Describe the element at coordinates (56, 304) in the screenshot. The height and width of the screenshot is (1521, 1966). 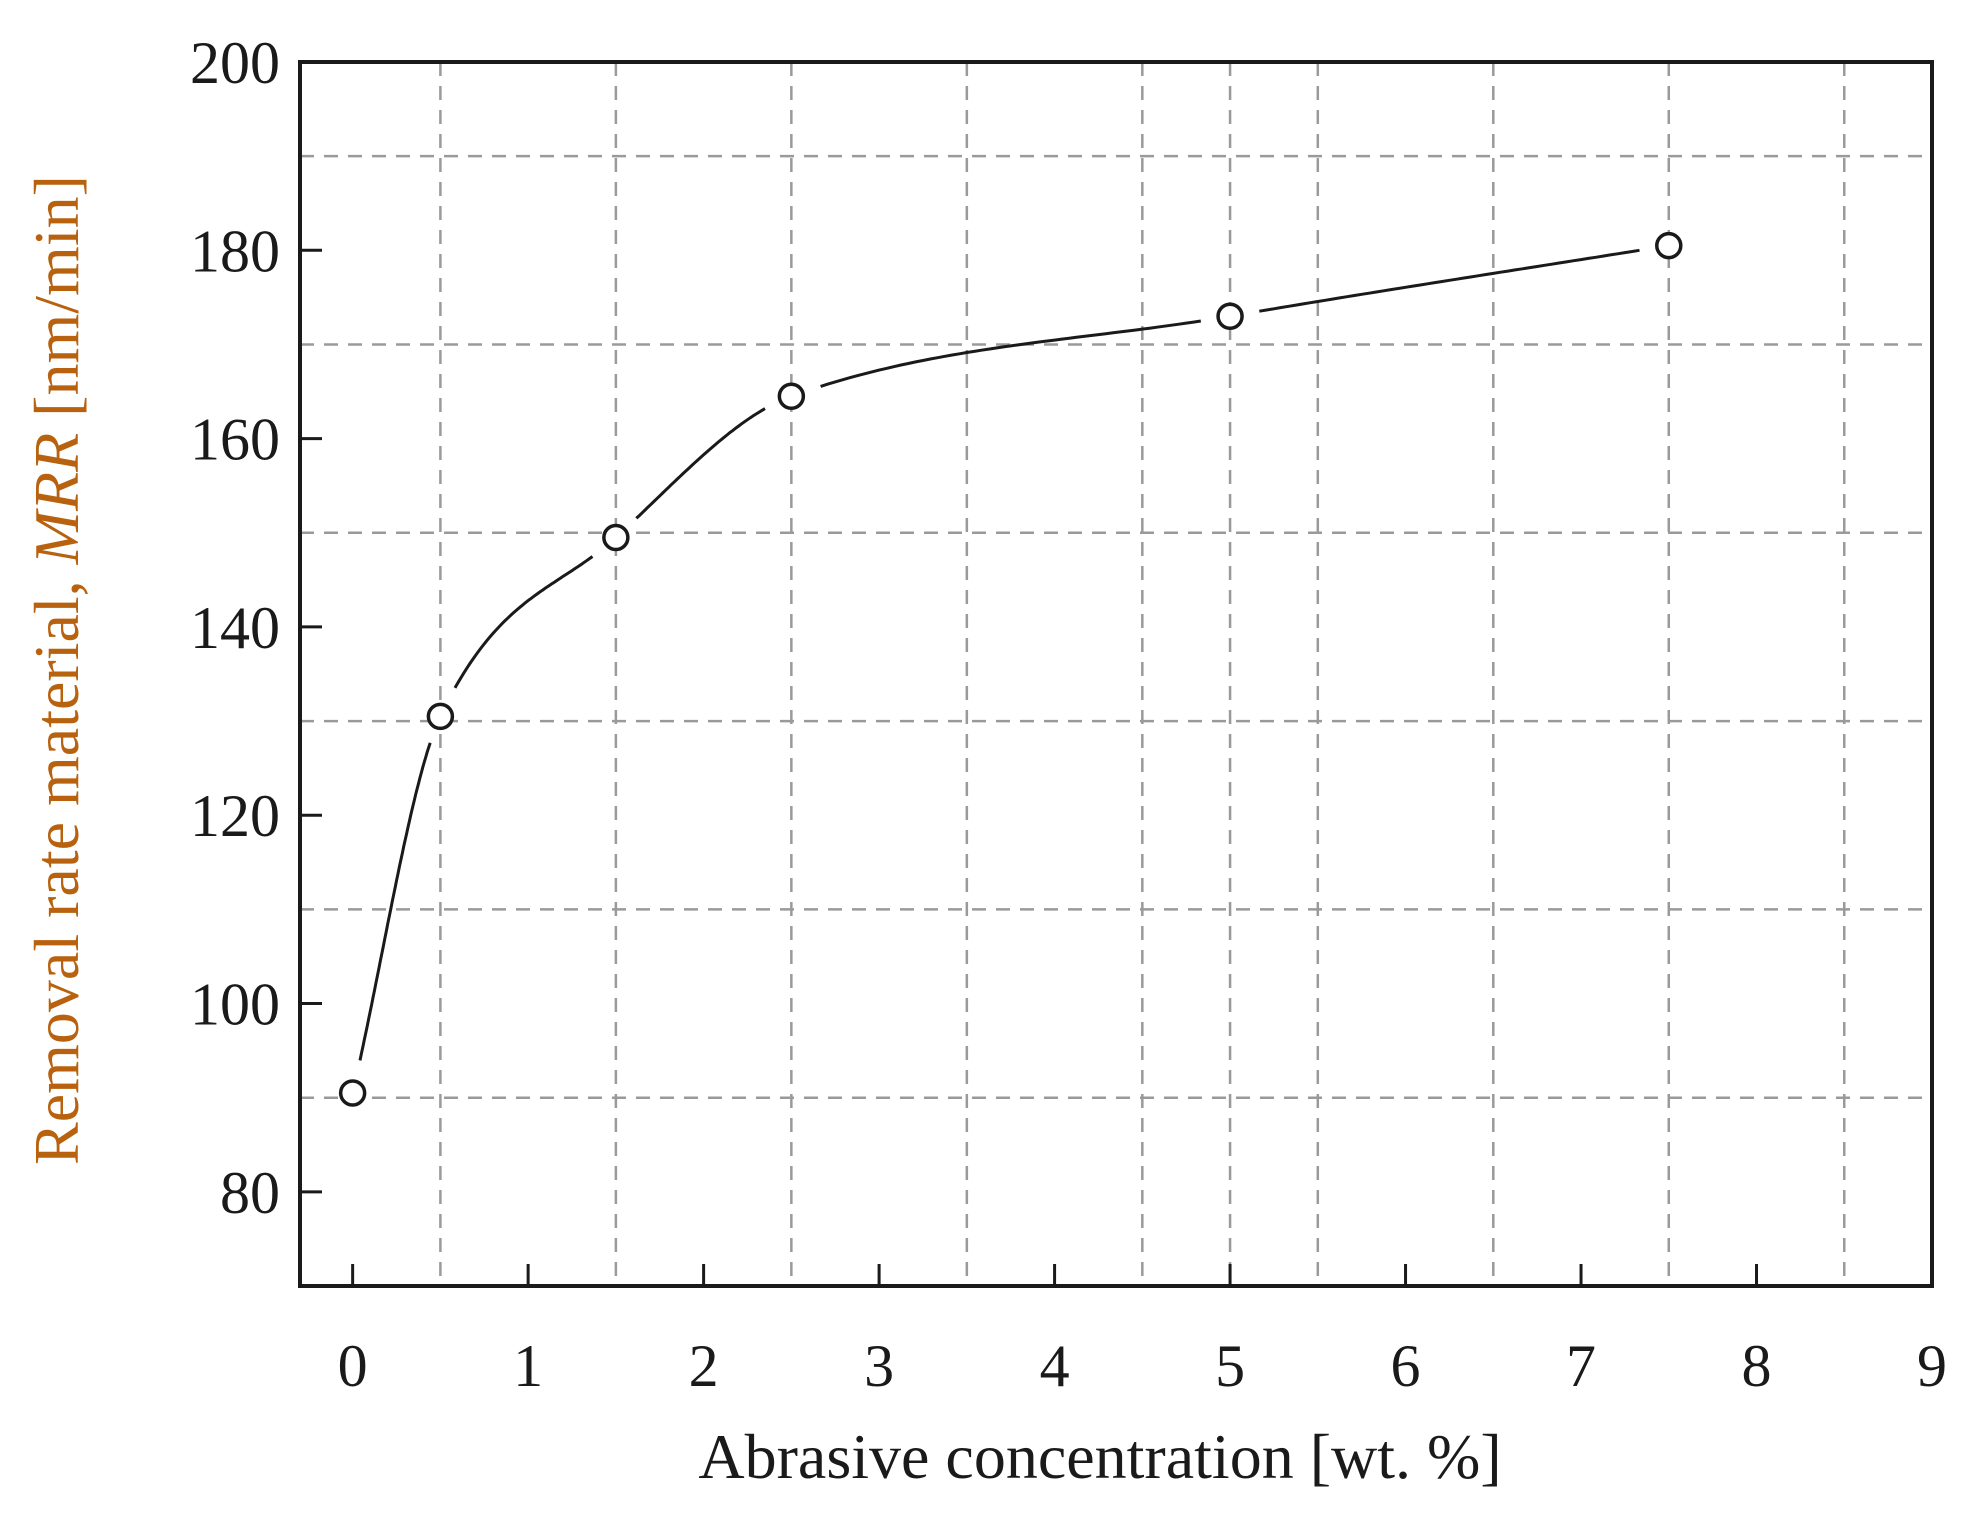
I see `y-axis-title-suffix: [nm/min]` at that location.